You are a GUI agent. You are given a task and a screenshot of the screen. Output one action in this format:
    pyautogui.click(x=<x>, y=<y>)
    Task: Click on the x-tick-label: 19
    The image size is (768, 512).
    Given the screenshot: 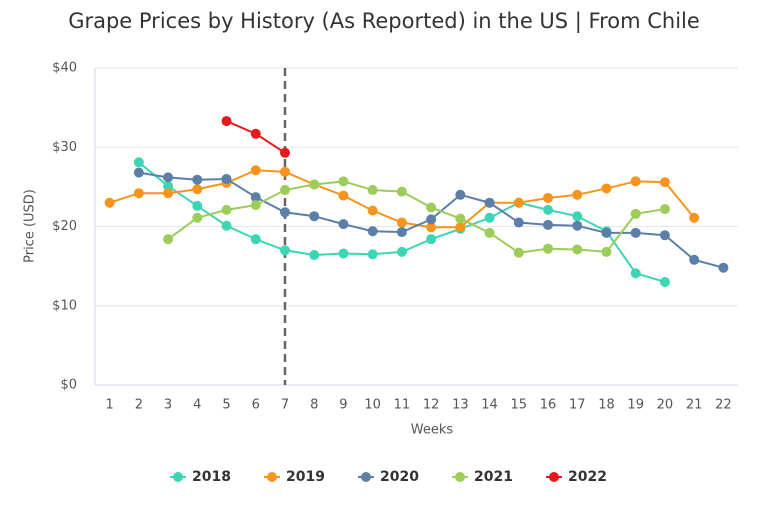 What is the action you would take?
    pyautogui.click(x=635, y=405)
    